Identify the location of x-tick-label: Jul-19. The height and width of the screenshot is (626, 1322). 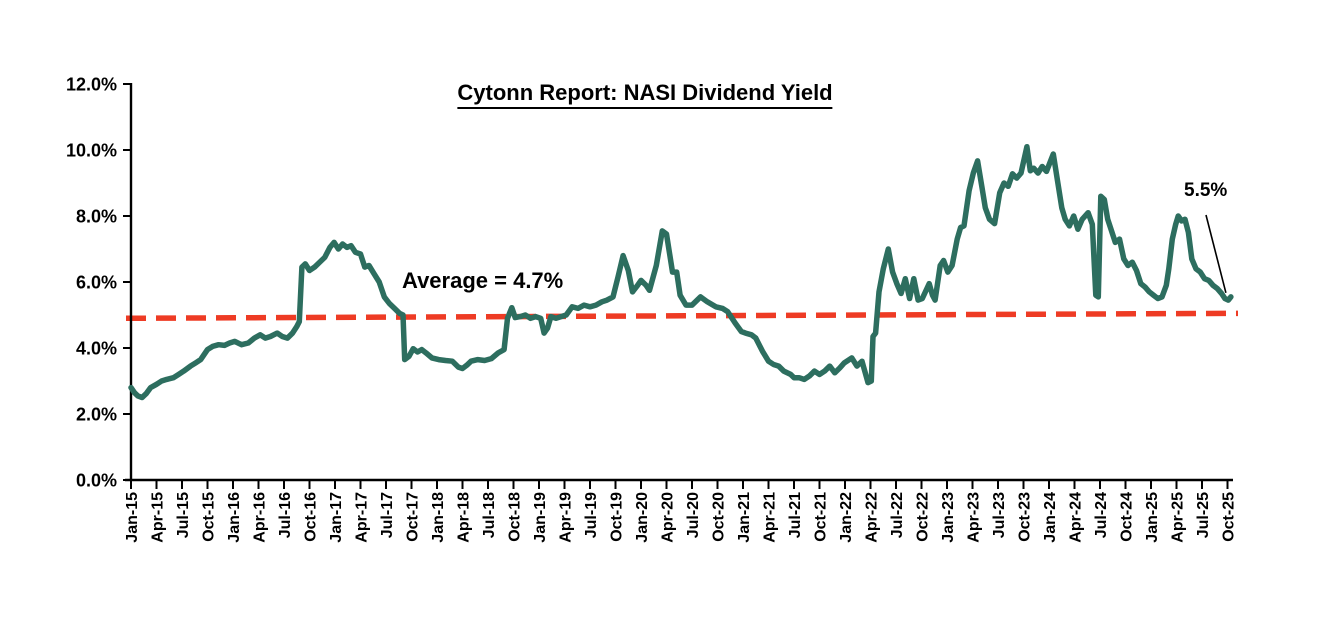
(591, 515).